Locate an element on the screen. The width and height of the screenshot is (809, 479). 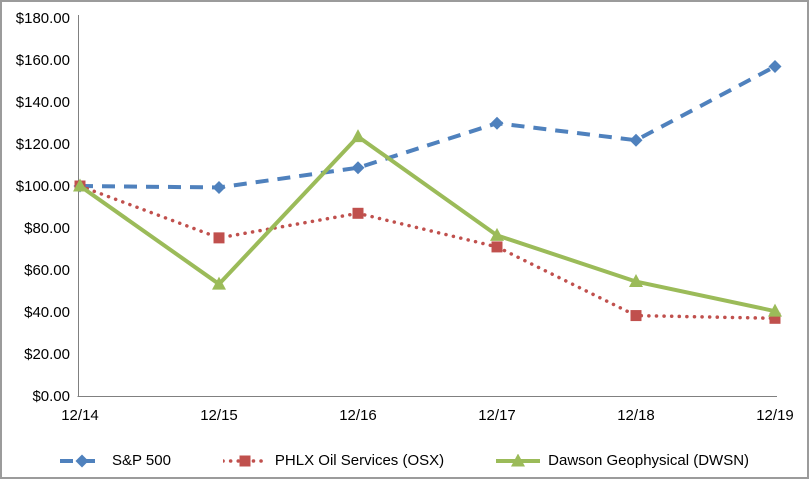
legend-label-osx: PHLX Oil Services (OSX) is located at coordinates (359, 460).